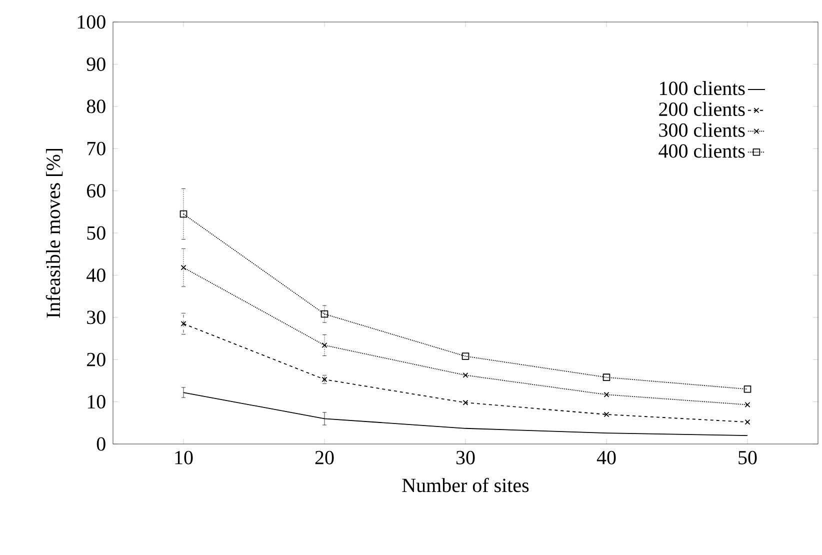  I want to click on y-tick-label: 30, so click(96, 317).